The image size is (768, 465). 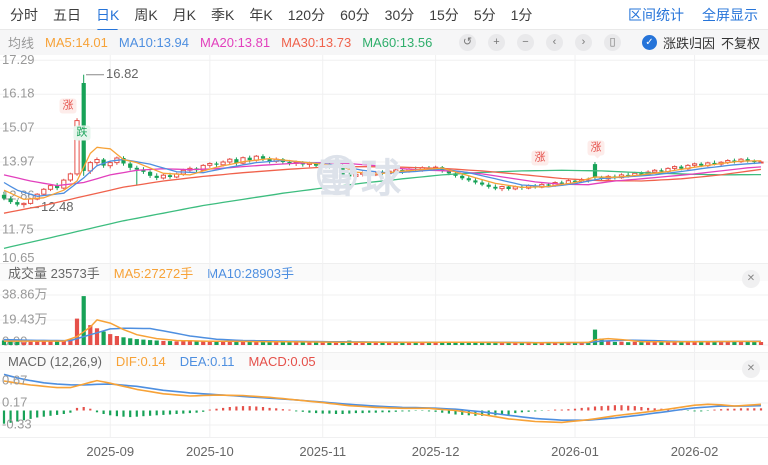 What do you see at coordinates (316, 42) in the screenshot?
I see `ma-legend-item-3: MA30:13.73` at bounding box center [316, 42].